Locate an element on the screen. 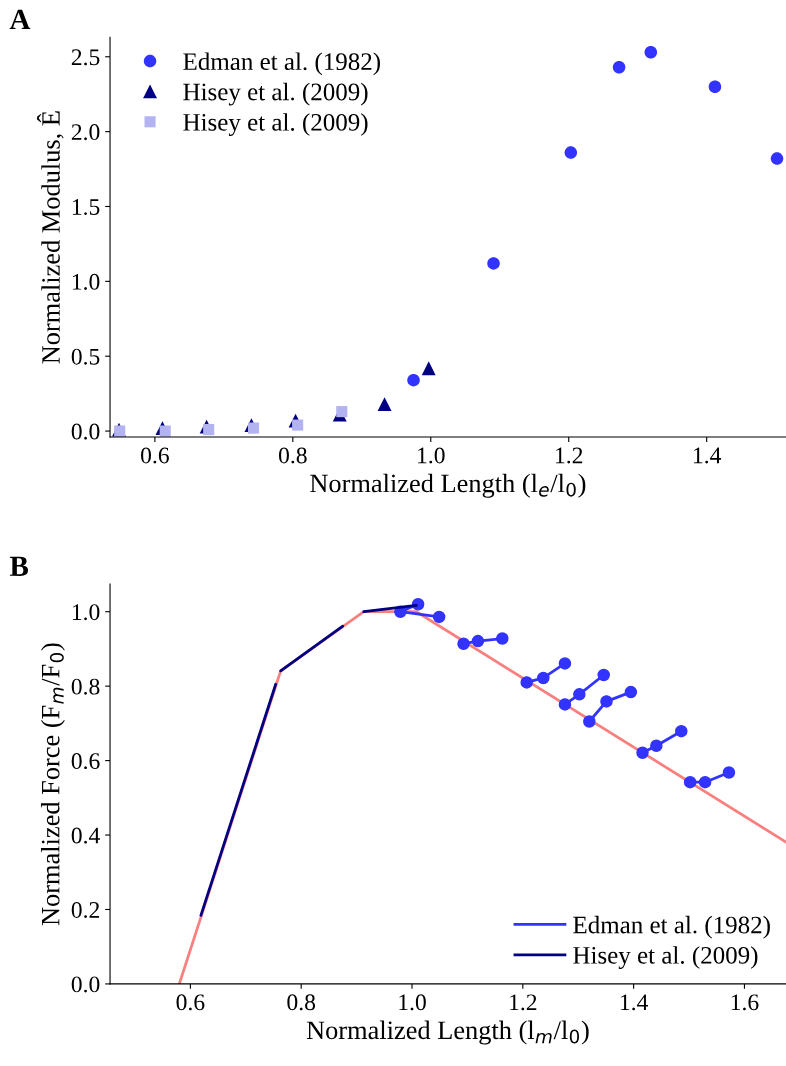 This screenshot has width=786, height=1066. x-axis-title: Normalized Length (l$_{m}$/l$_{0}$) is located at coordinates (447, 1032).